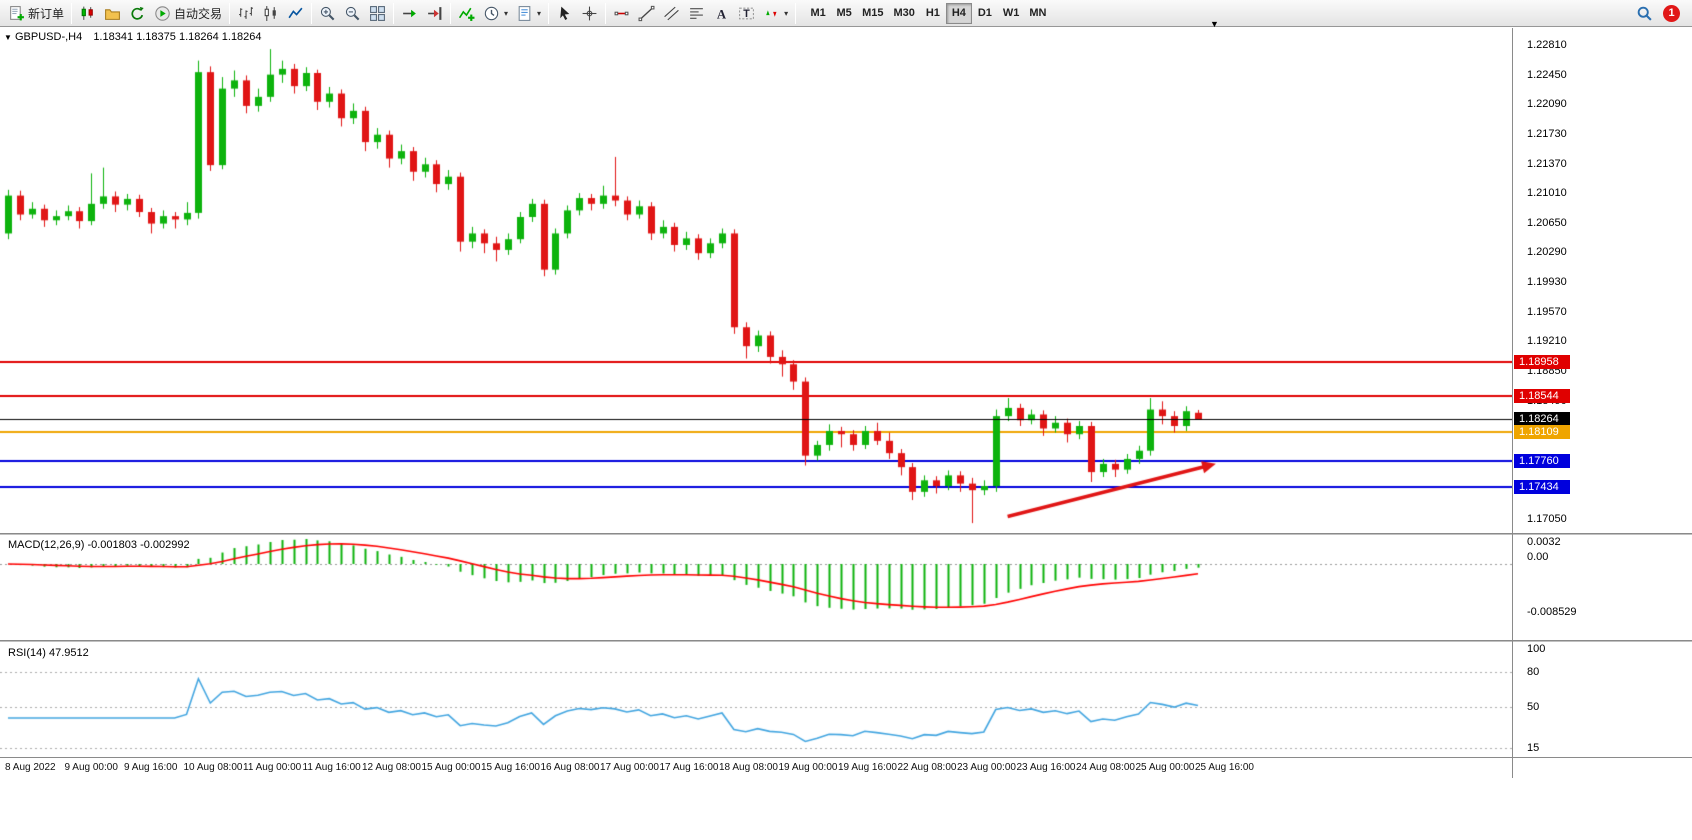 The height and width of the screenshot is (840, 1692). Describe the element at coordinates (818, 13) in the screenshot. I see `timeframe-m1-button: M1` at that location.